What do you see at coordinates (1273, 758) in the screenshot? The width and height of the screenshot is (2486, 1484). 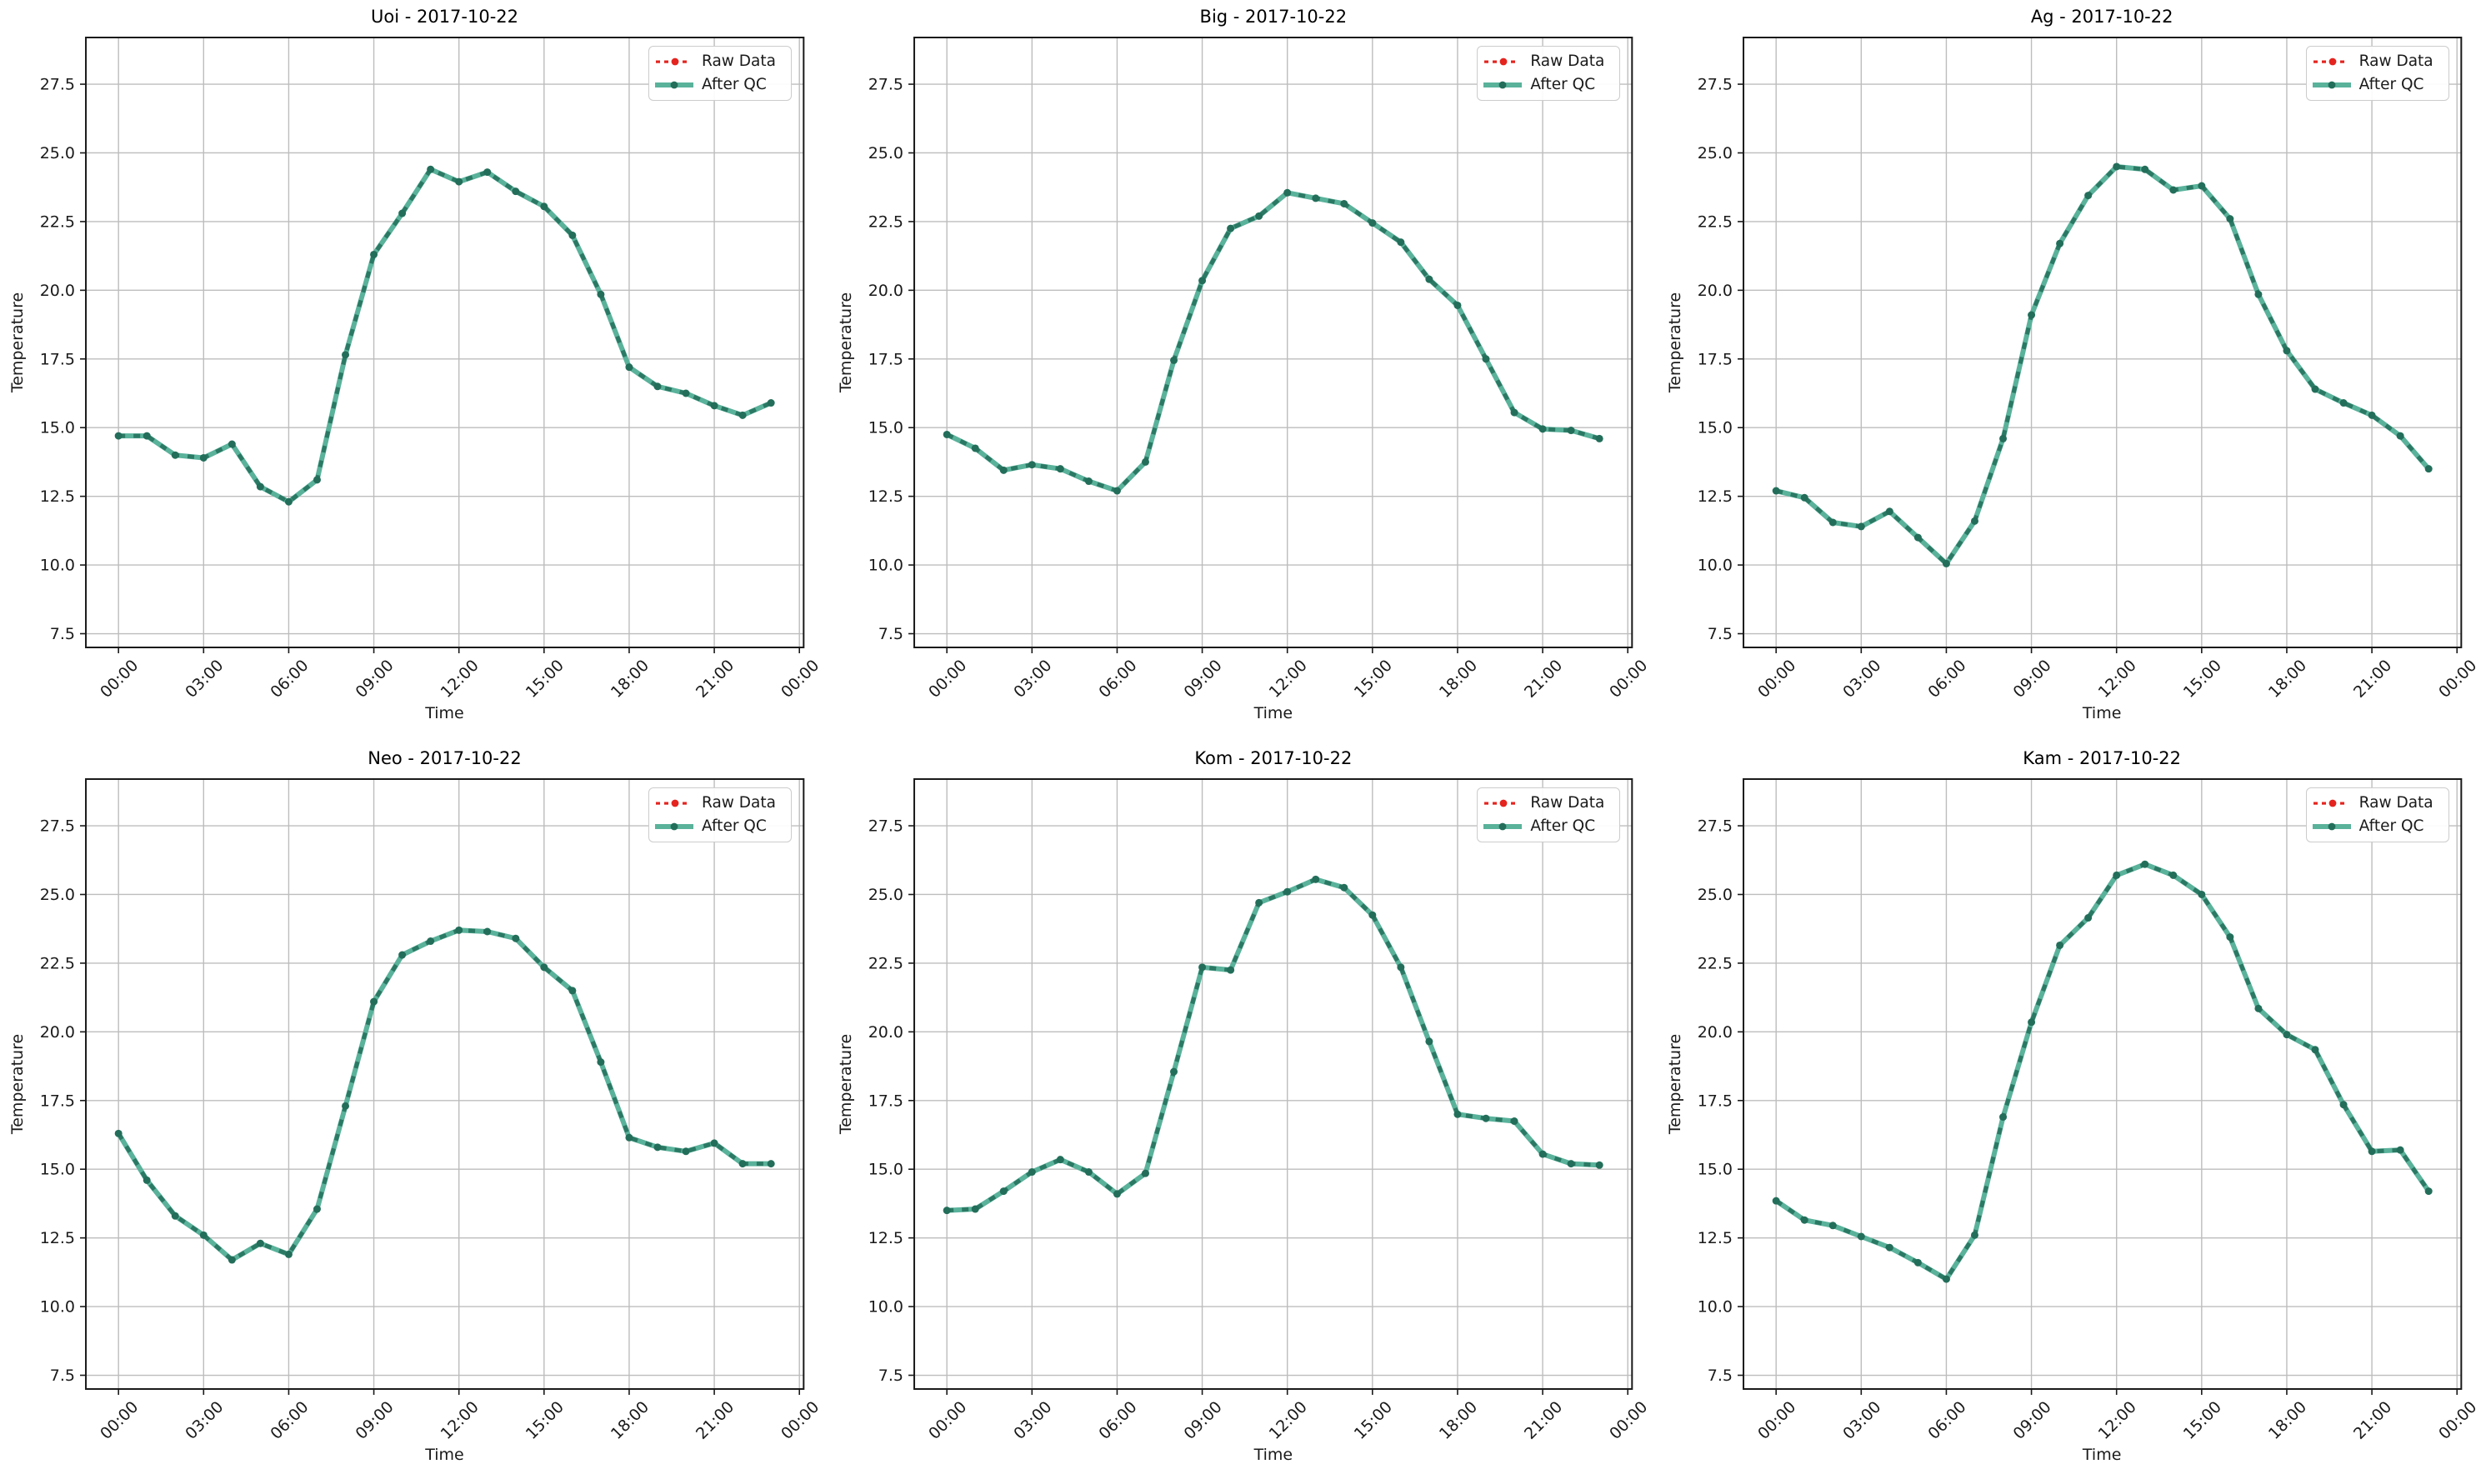 I see `chart-title: Kom - 2017-10-22` at bounding box center [1273, 758].